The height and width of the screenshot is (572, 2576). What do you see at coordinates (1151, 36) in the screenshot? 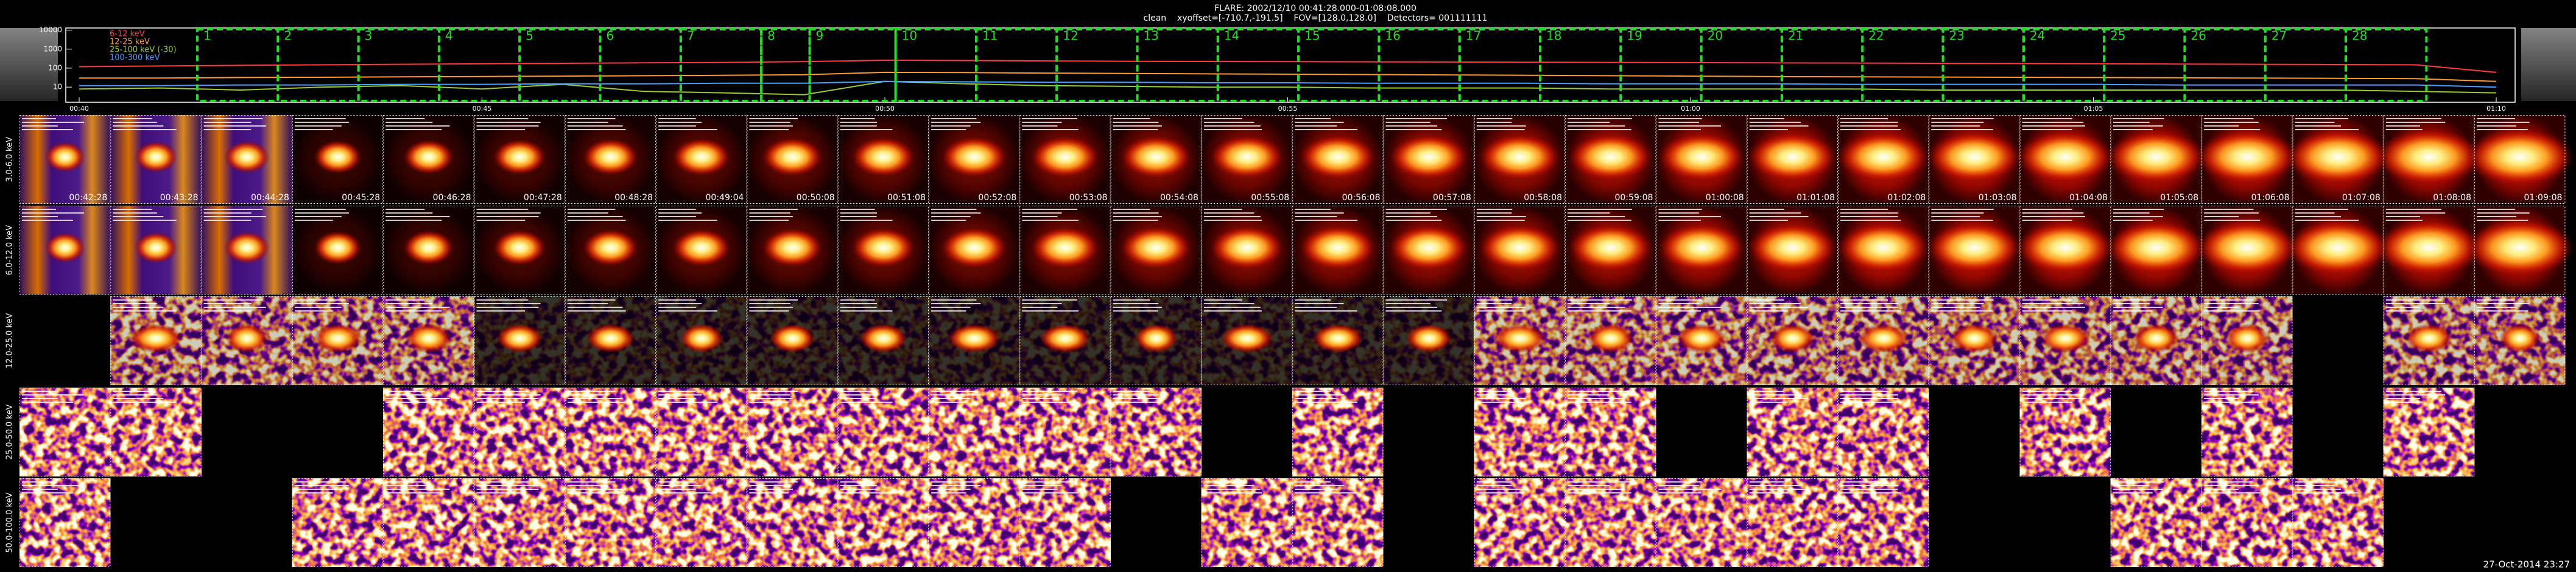
I see `interval-number: 13` at bounding box center [1151, 36].